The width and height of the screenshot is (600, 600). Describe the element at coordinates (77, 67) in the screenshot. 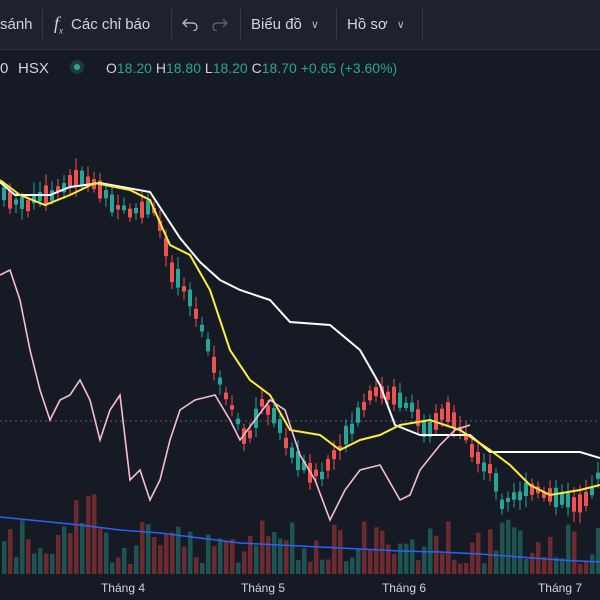

I see `market-status-icon` at that location.